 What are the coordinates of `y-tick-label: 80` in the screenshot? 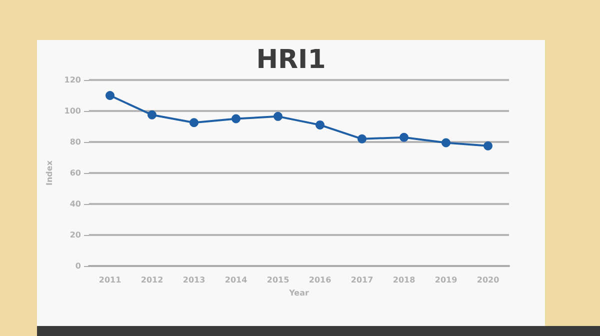 It's located at (76, 142).